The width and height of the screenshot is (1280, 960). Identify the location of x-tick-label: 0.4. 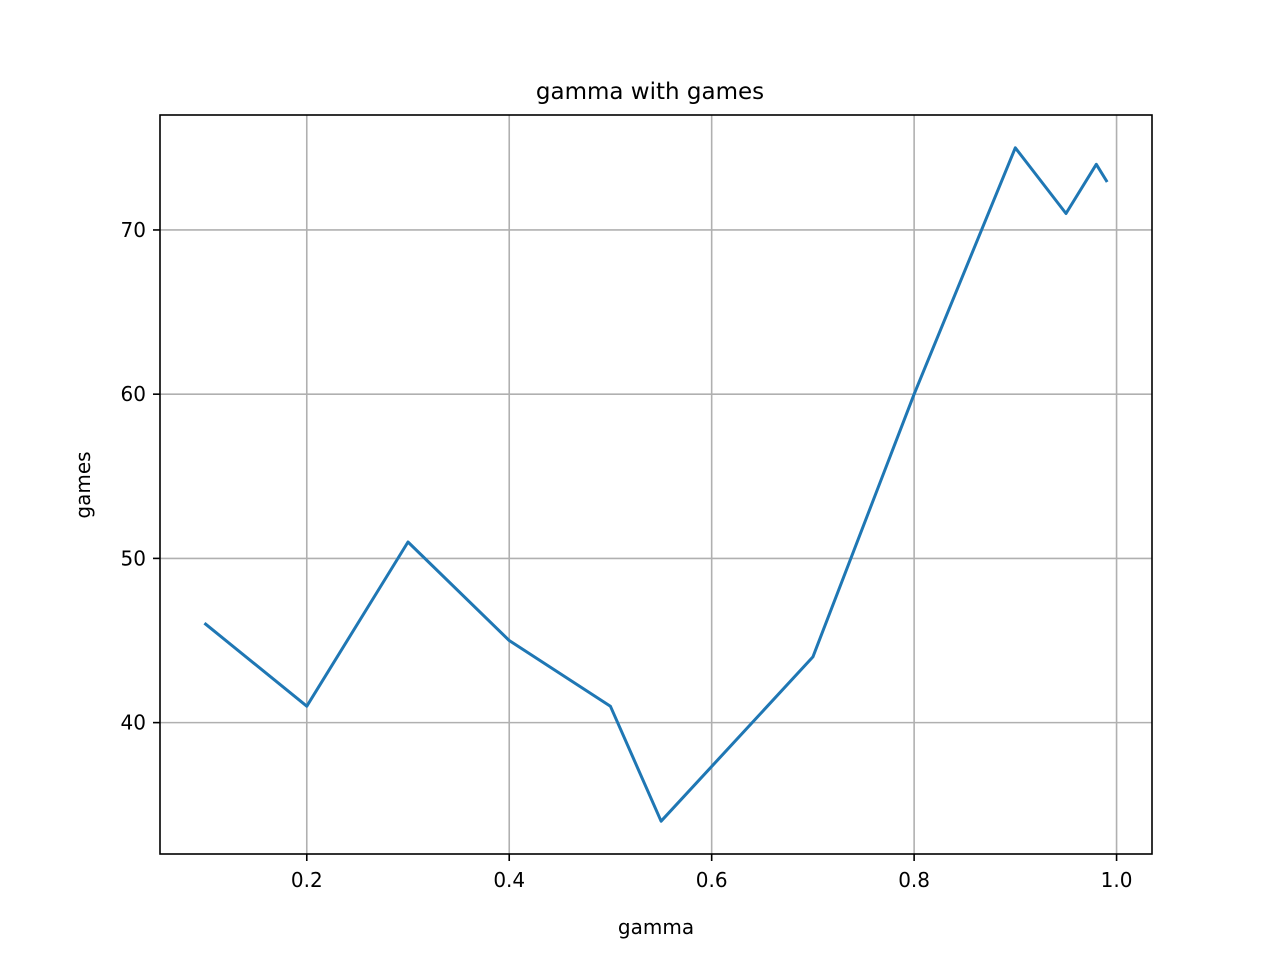
(509, 880).